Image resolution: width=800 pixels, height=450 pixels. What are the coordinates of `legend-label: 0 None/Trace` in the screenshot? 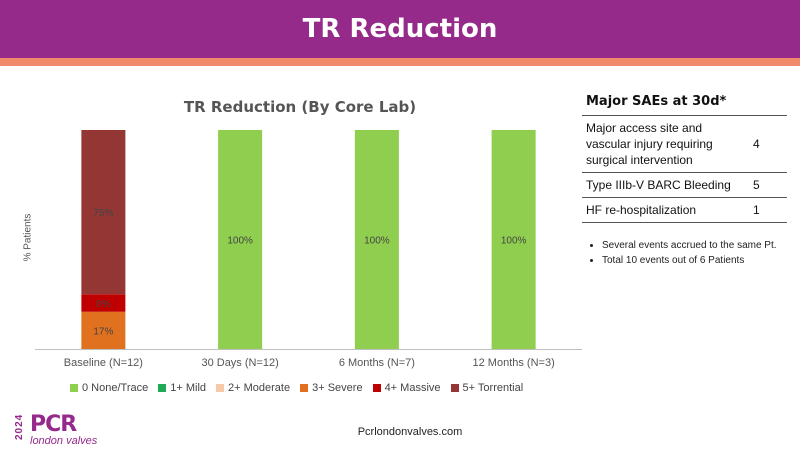 It's located at (115, 388).